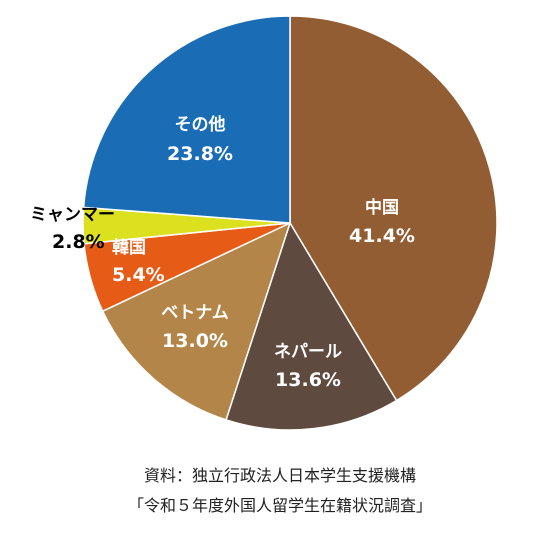 The height and width of the screenshot is (548, 560). What do you see at coordinates (279, 505) in the screenshot?
I see `source-line-2: 「令和５年度外国人留学生在籍状況調査」` at bounding box center [279, 505].